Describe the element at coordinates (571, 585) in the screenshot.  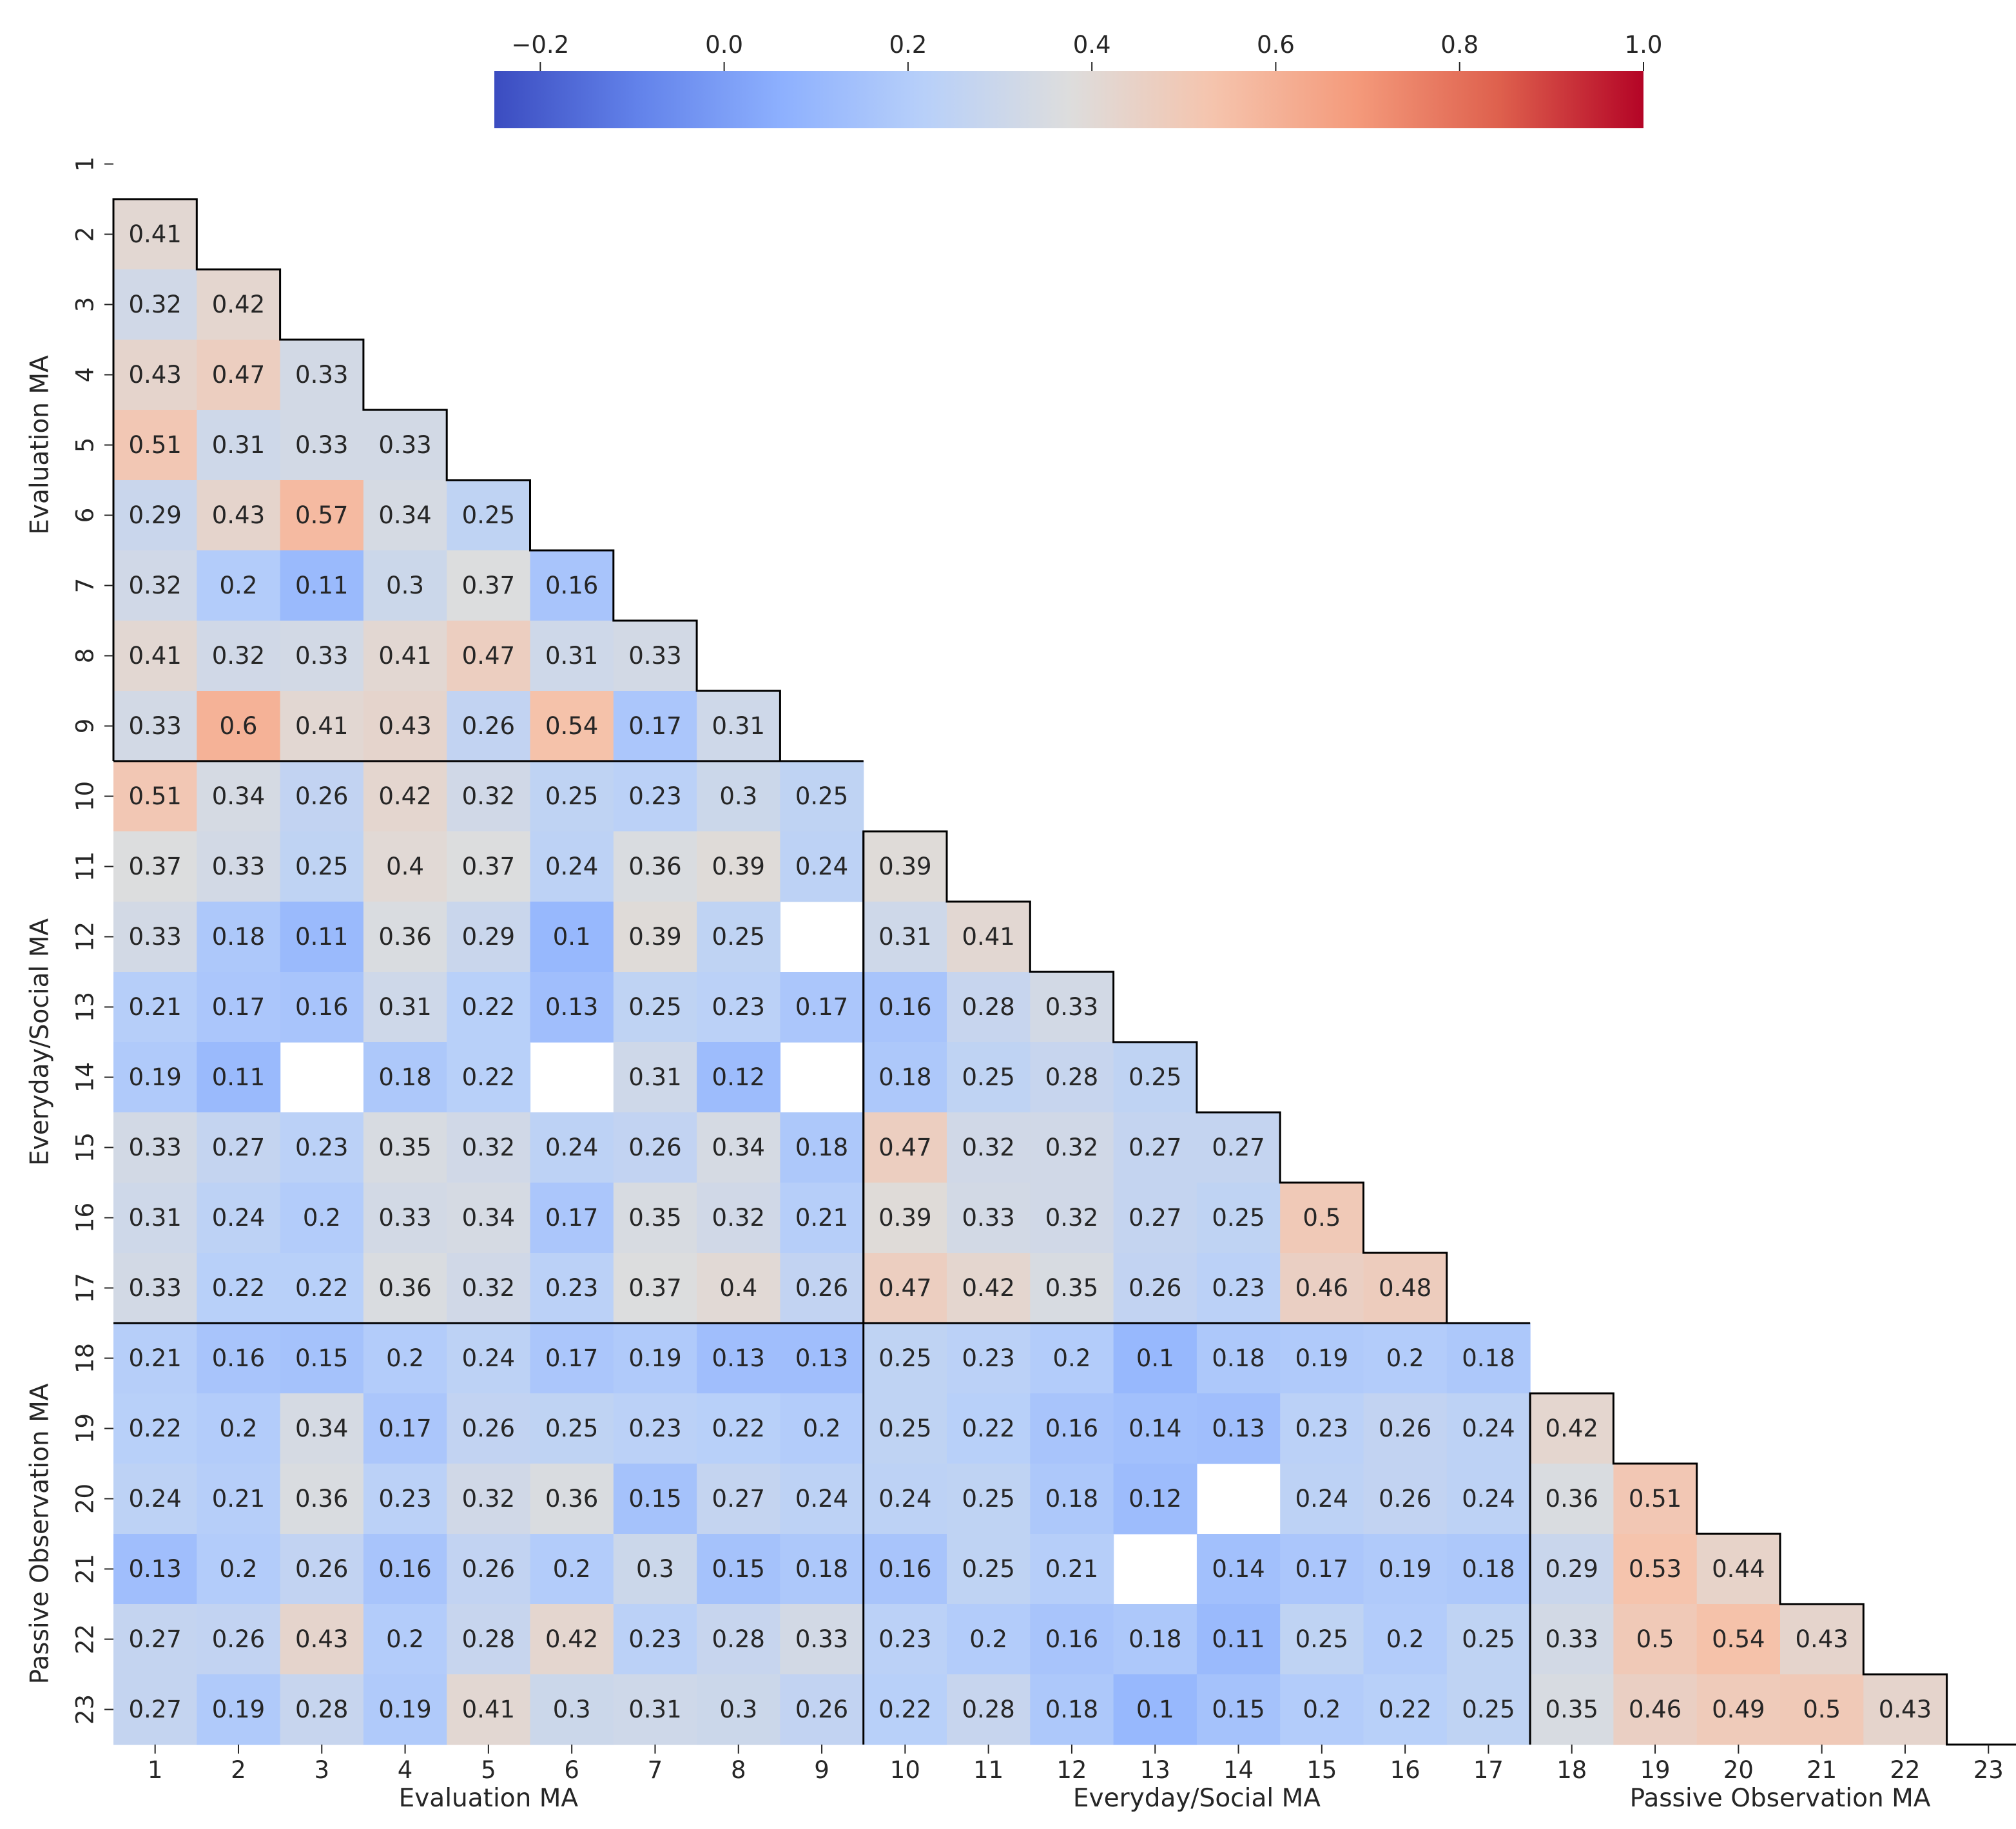
I see `cell-value-label: 0.16` at that location.